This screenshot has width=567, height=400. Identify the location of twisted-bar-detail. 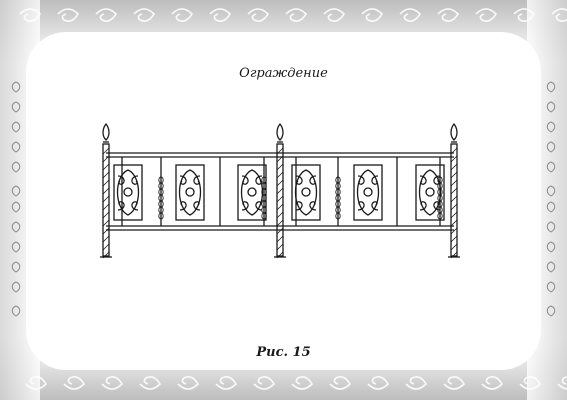
(161, 216).